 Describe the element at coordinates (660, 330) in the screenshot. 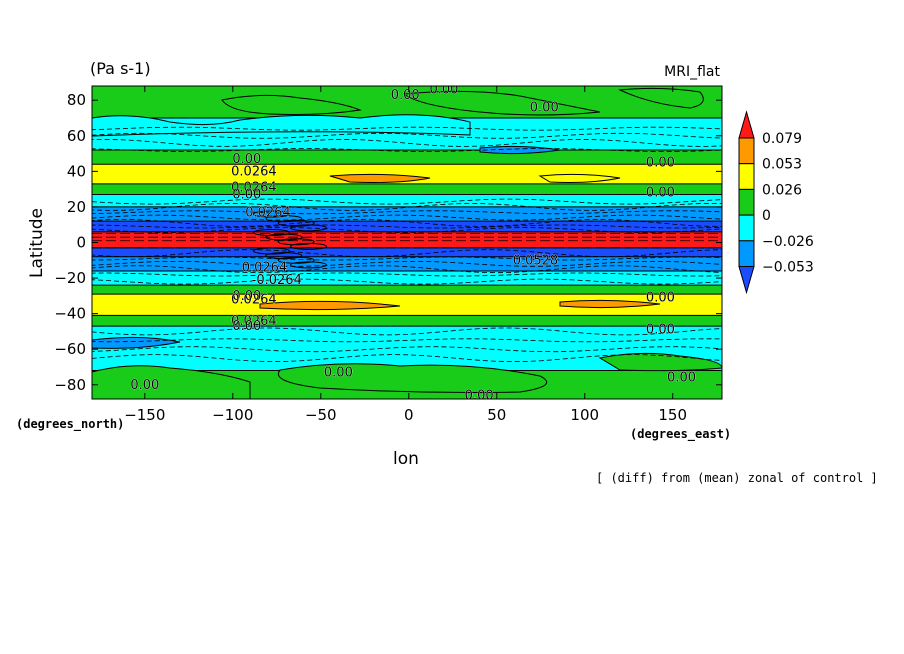

I see `contour-label-18: 0.00` at that location.